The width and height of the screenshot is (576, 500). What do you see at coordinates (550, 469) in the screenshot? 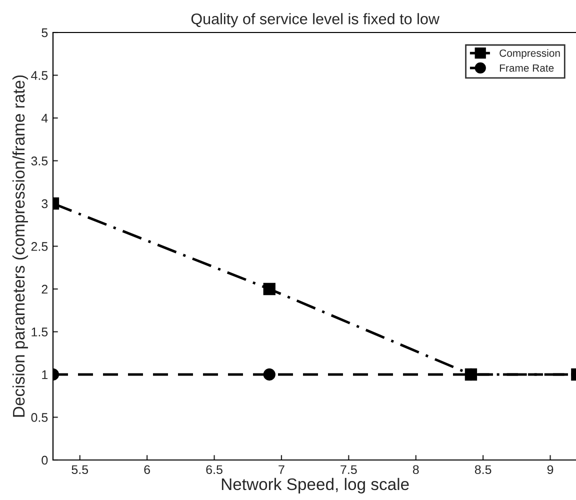
I see `x-tick-label: 9` at bounding box center [550, 469].